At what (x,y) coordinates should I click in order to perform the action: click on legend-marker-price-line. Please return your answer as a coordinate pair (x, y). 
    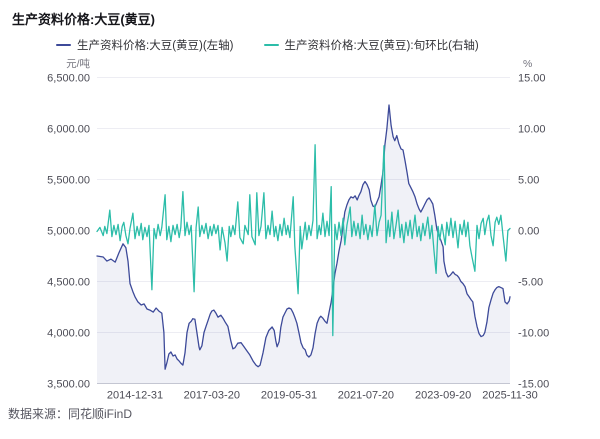
    Looking at the image, I should click on (63, 45).